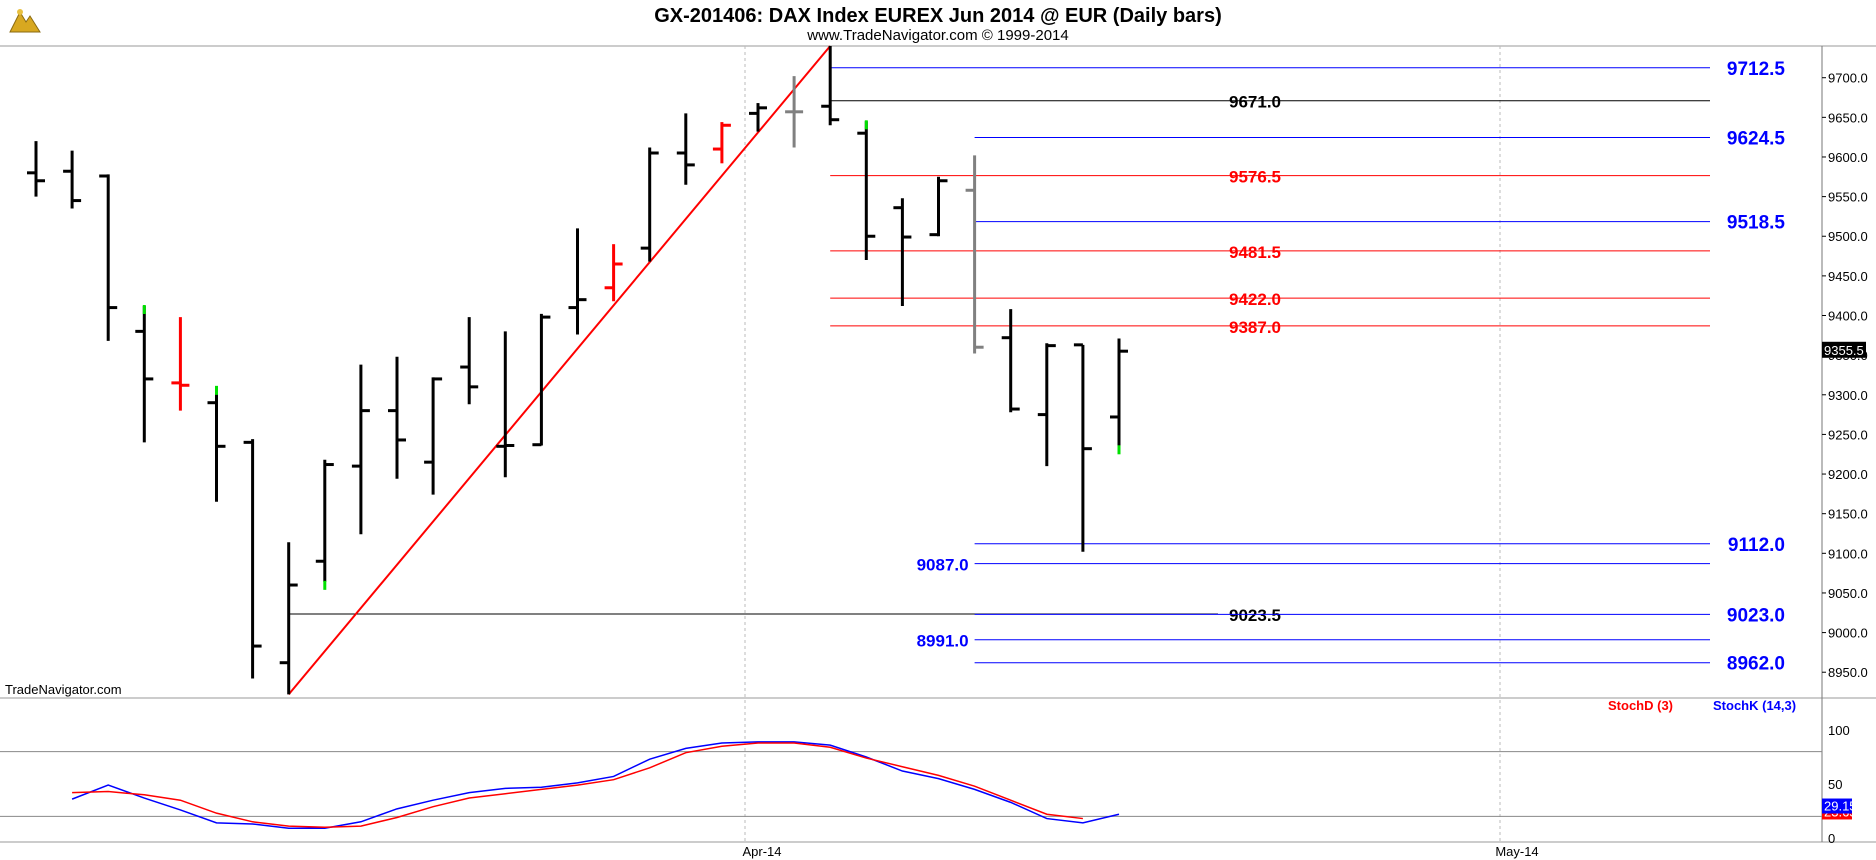 This screenshot has width=1876, height=860. I want to click on level-label: 9518.5, so click(1756, 223).